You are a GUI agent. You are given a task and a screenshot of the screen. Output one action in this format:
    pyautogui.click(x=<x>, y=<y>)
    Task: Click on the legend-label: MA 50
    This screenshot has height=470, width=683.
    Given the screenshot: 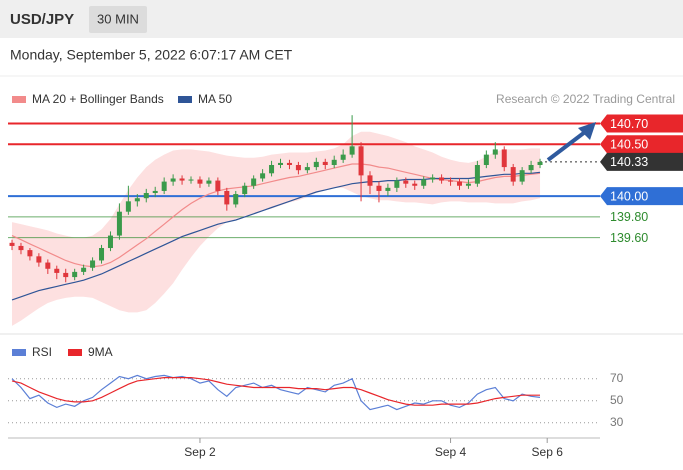 What is the action you would take?
    pyautogui.click(x=215, y=99)
    